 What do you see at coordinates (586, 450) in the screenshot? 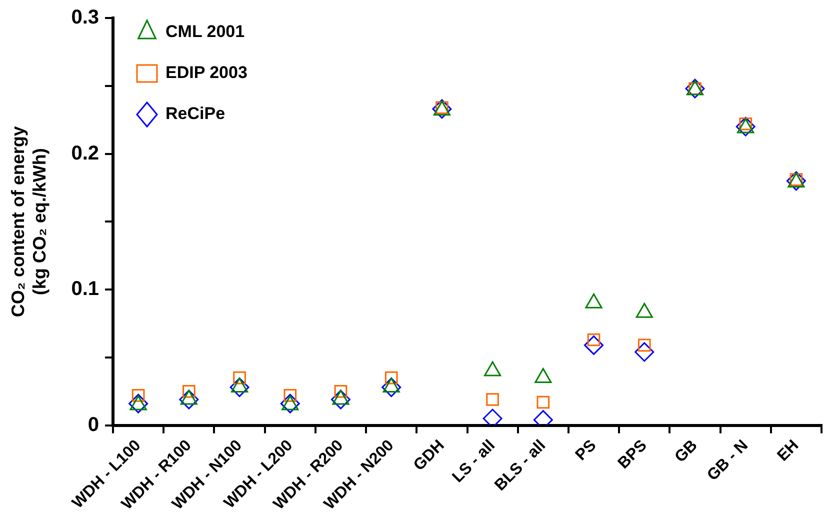
I see `x-tick-label: PS` at bounding box center [586, 450].